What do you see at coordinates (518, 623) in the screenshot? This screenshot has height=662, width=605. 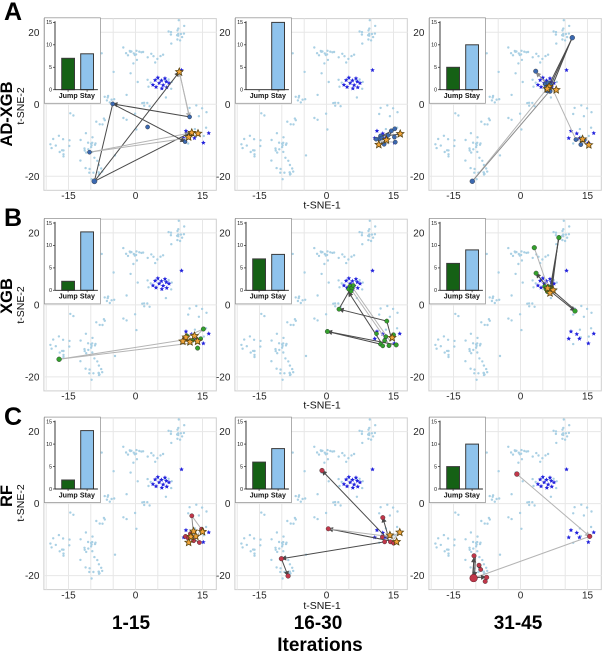 I see `svg-text: 31-45` at bounding box center [518, 623].